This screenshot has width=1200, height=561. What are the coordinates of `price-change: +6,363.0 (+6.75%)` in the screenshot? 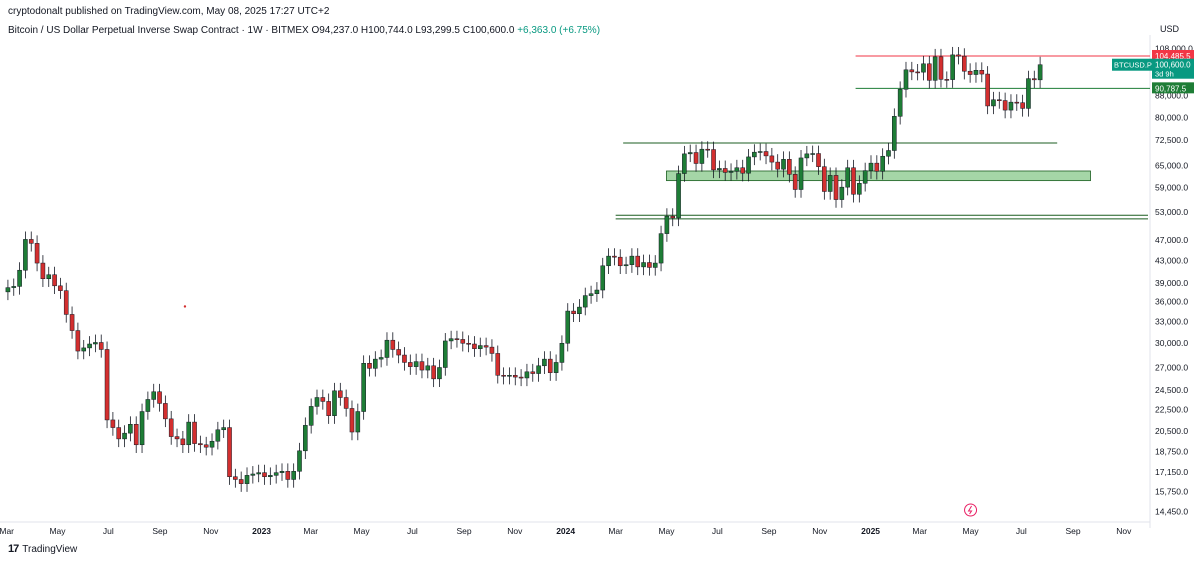 It's located at (559, 30).